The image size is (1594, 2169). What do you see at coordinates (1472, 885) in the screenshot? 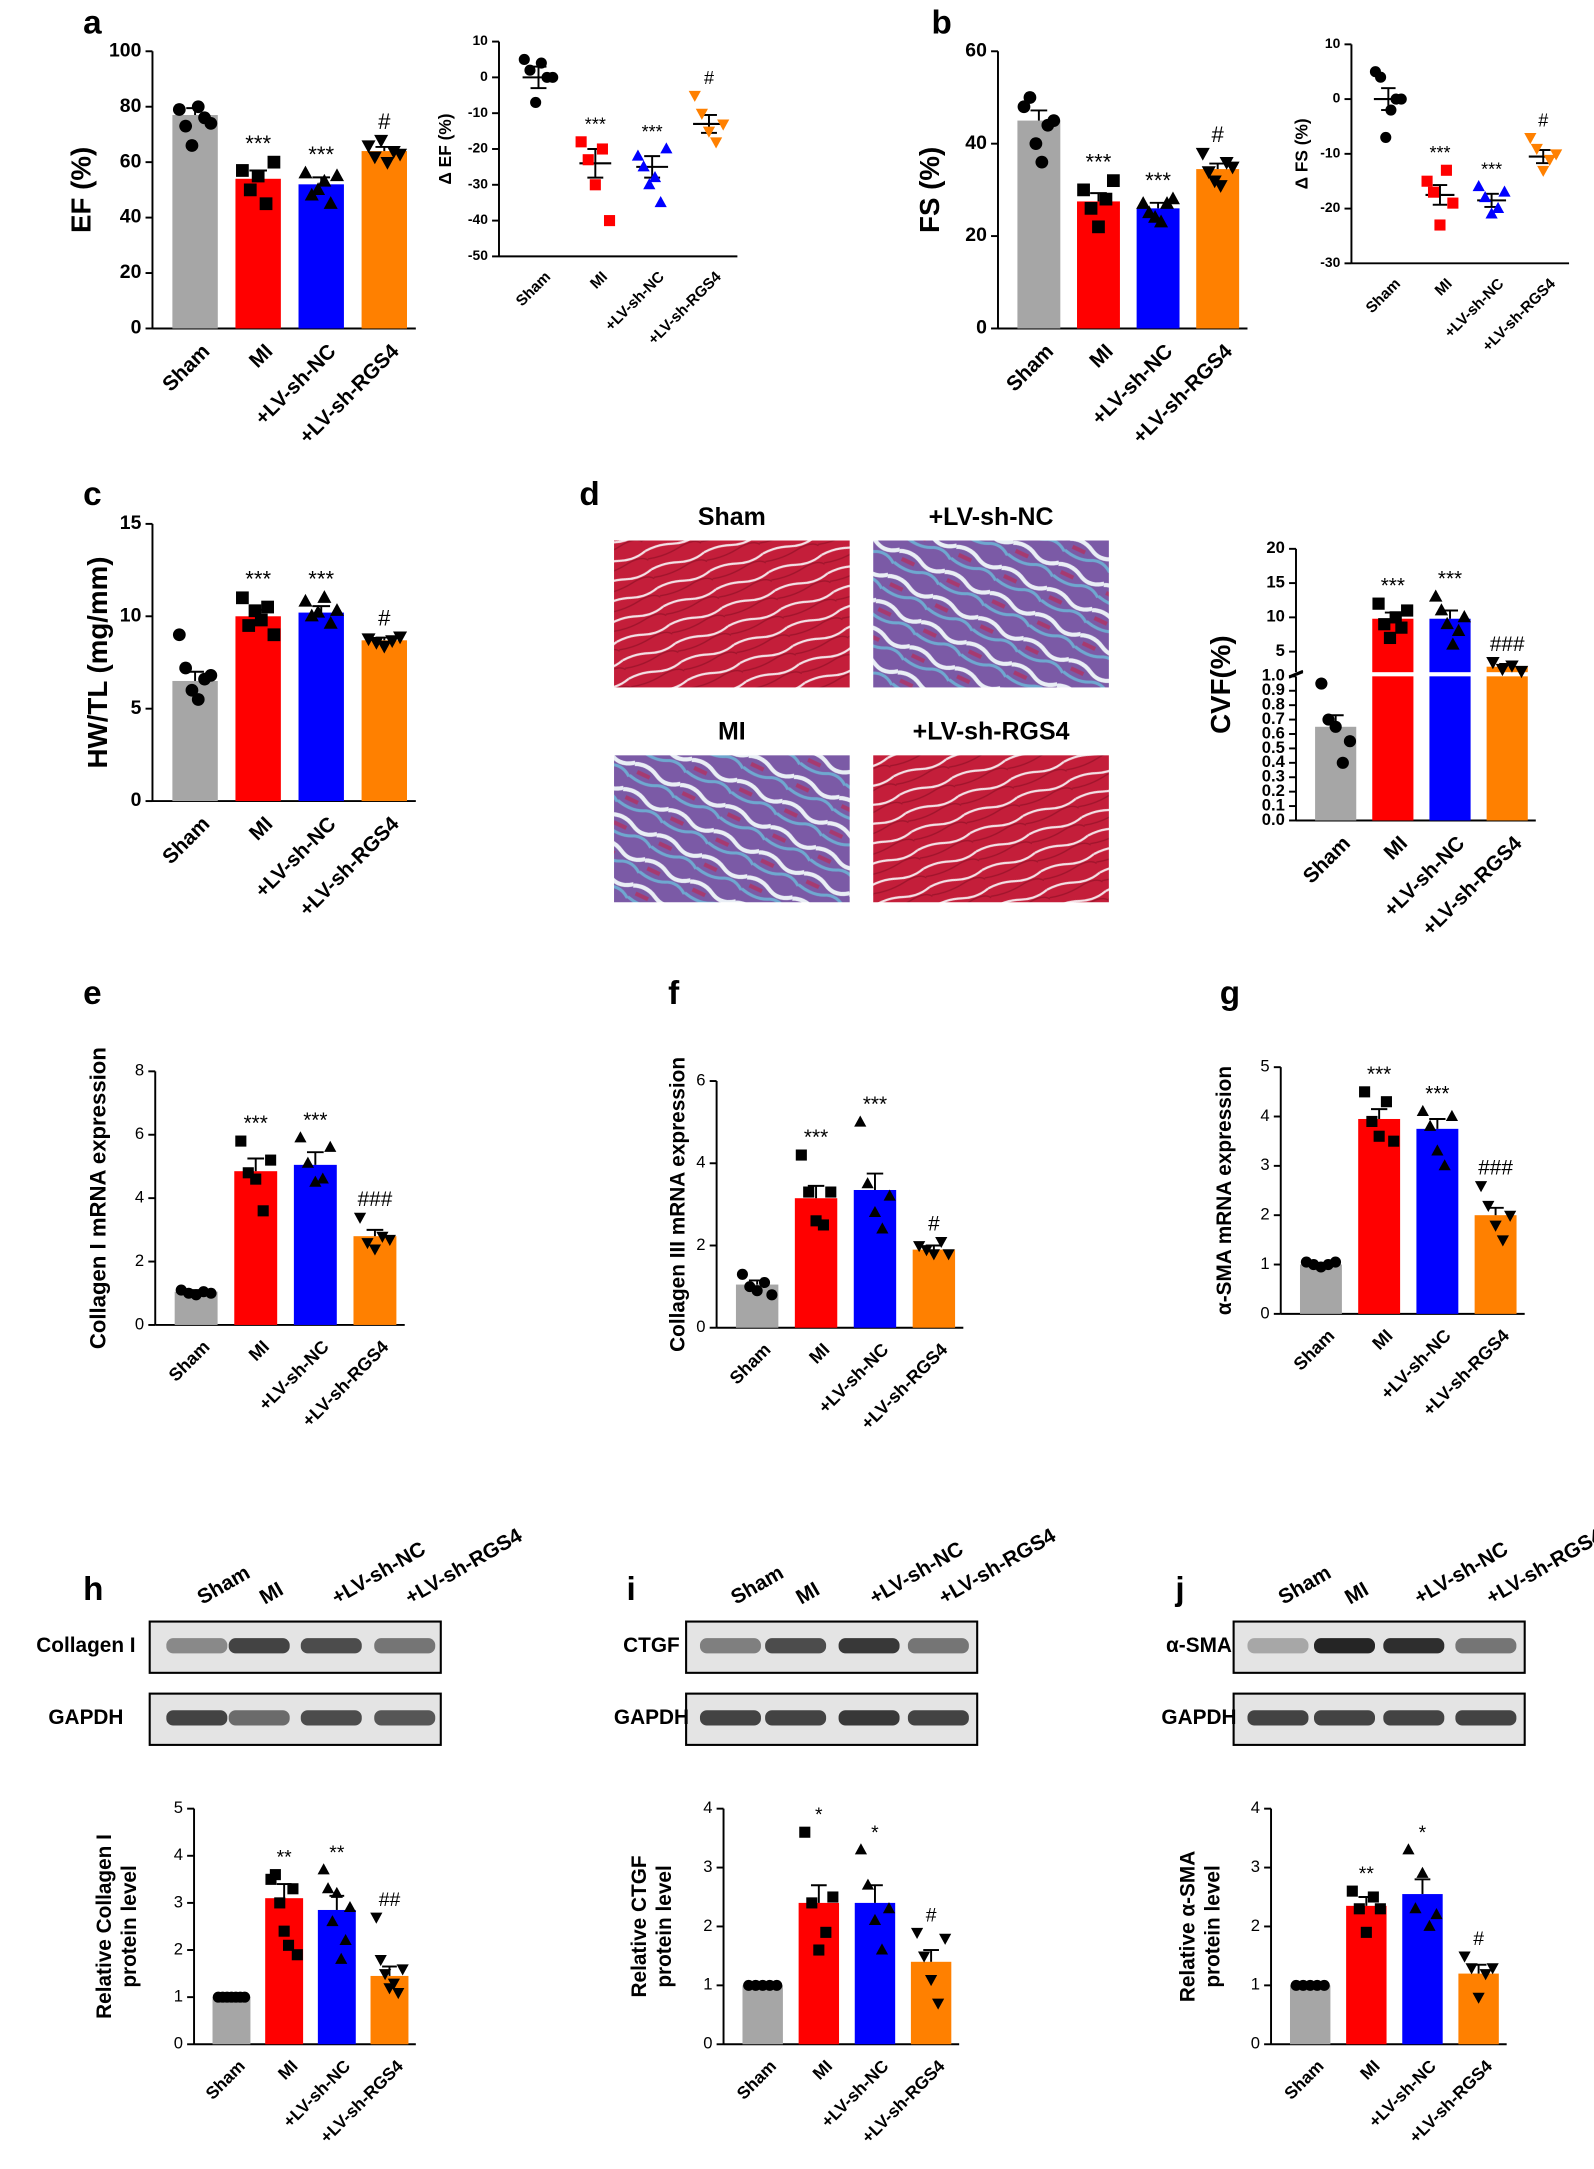
I see `x-tick-label: +LV-sh-RGS4` at bounding box center [1472, 885].